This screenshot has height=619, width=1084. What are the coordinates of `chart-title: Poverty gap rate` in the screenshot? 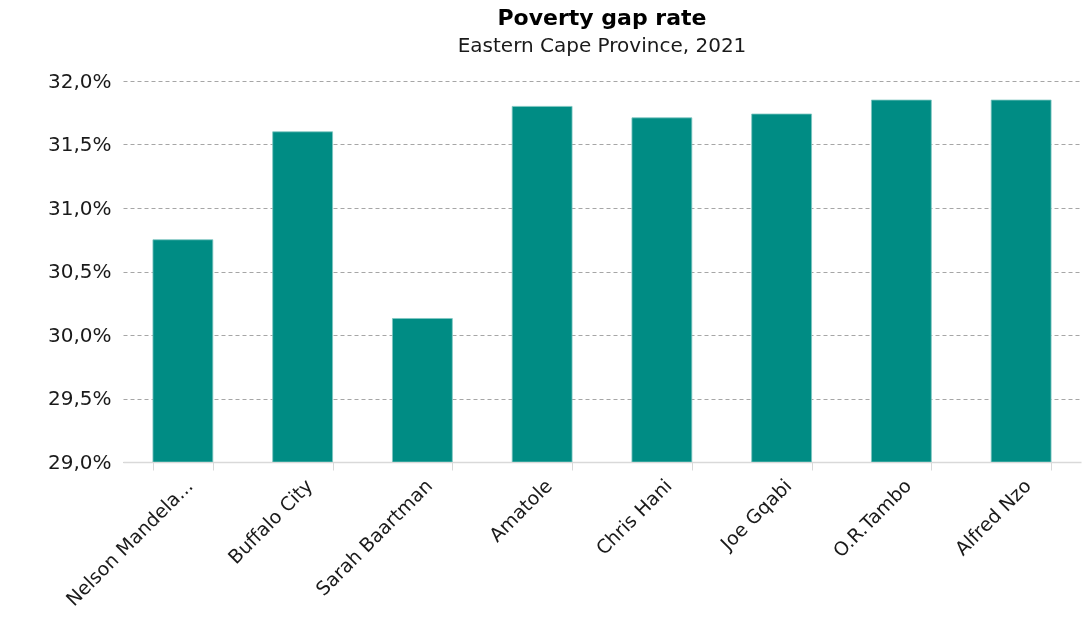 It's located at (602, 17).